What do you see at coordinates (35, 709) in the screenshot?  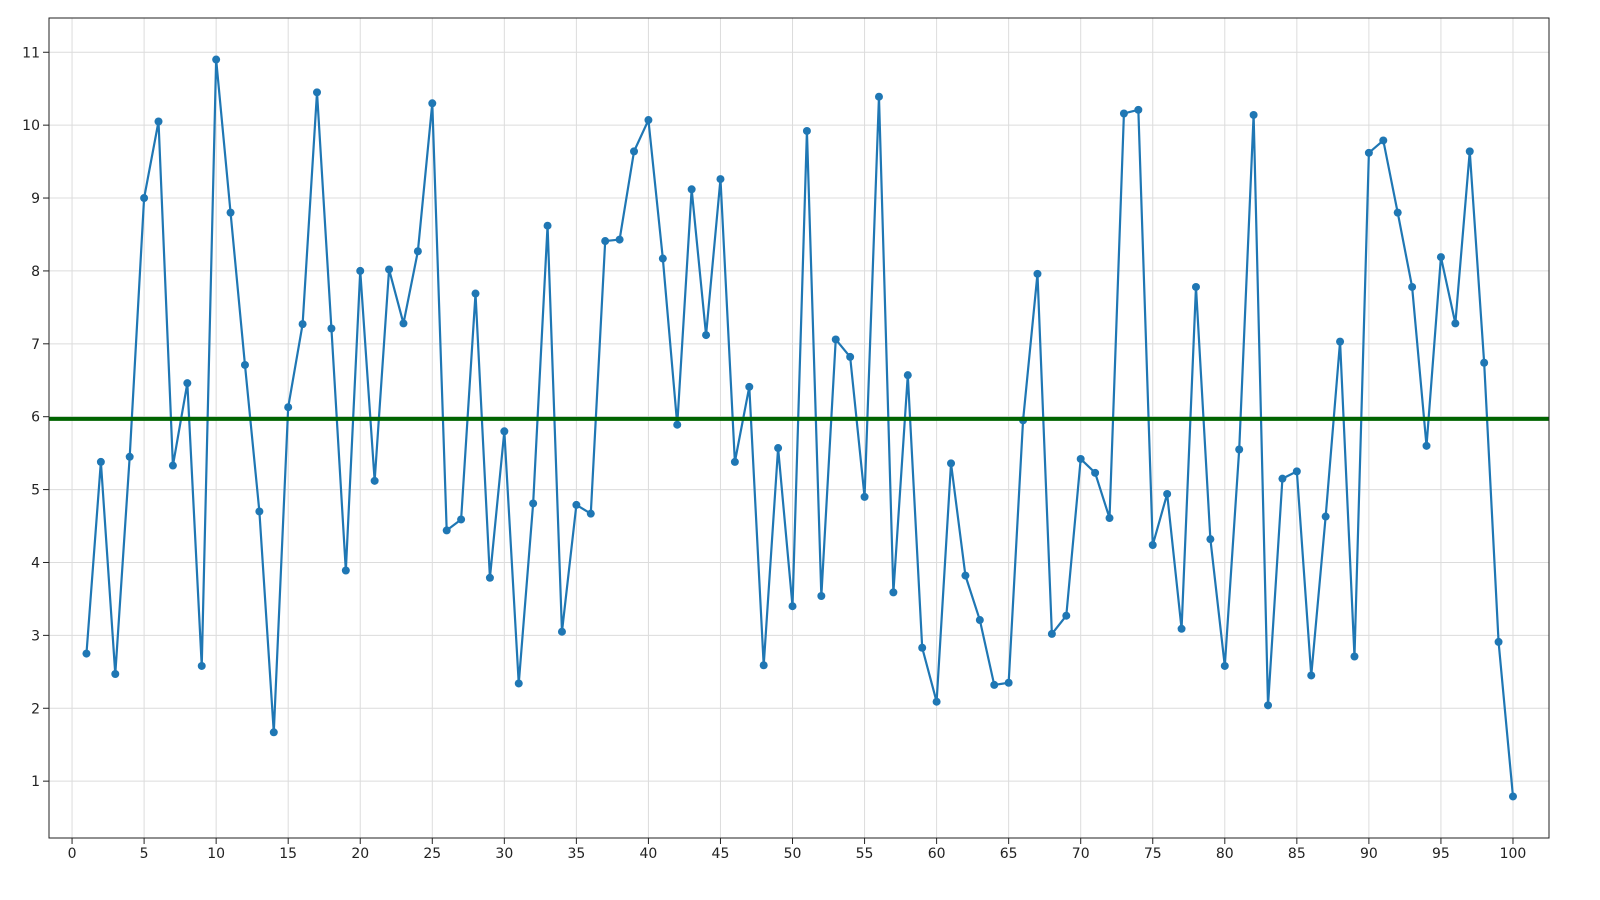 I see `y-tick-label: 2` at bounding box center [35, 709].